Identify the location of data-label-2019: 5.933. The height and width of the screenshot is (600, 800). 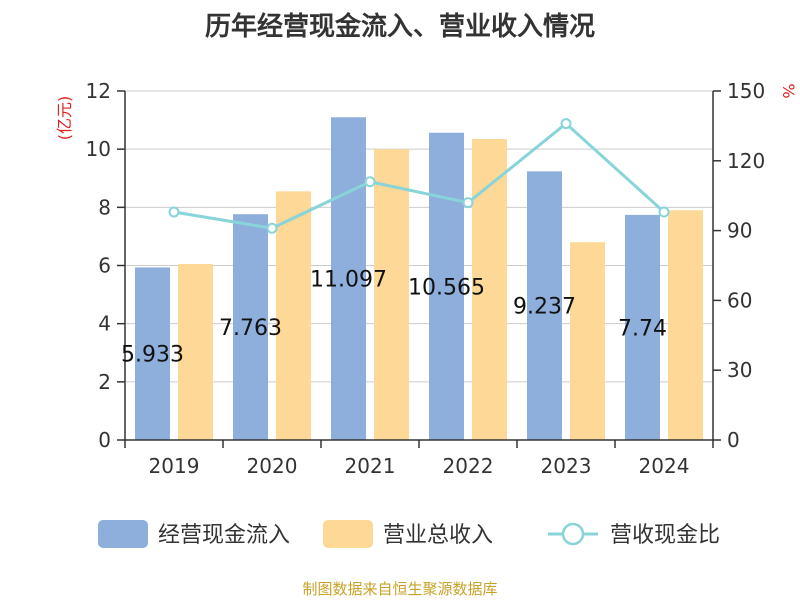
(152, 355).